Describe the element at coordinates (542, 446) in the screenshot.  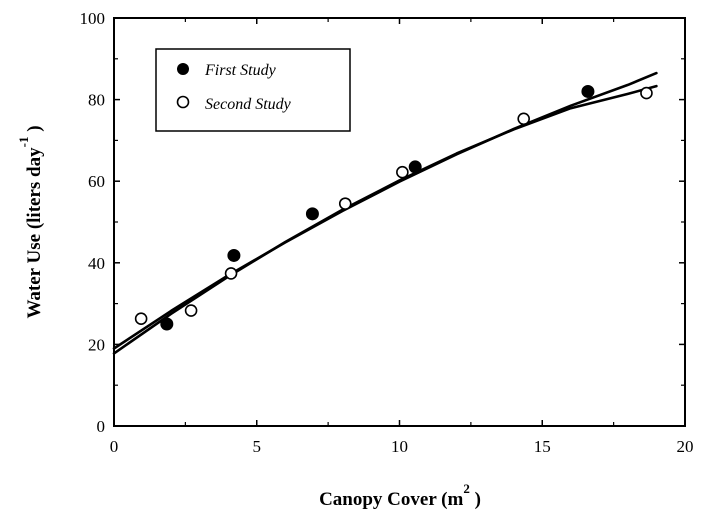
I see `x-tick-label: 15` at that location.